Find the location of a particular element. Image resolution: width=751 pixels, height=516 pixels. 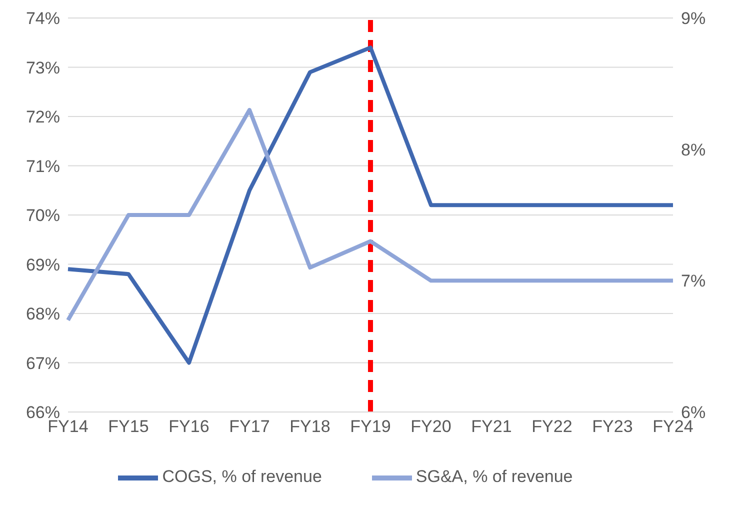

x-tick-label: FY15 is located at coordinates (128, 426).